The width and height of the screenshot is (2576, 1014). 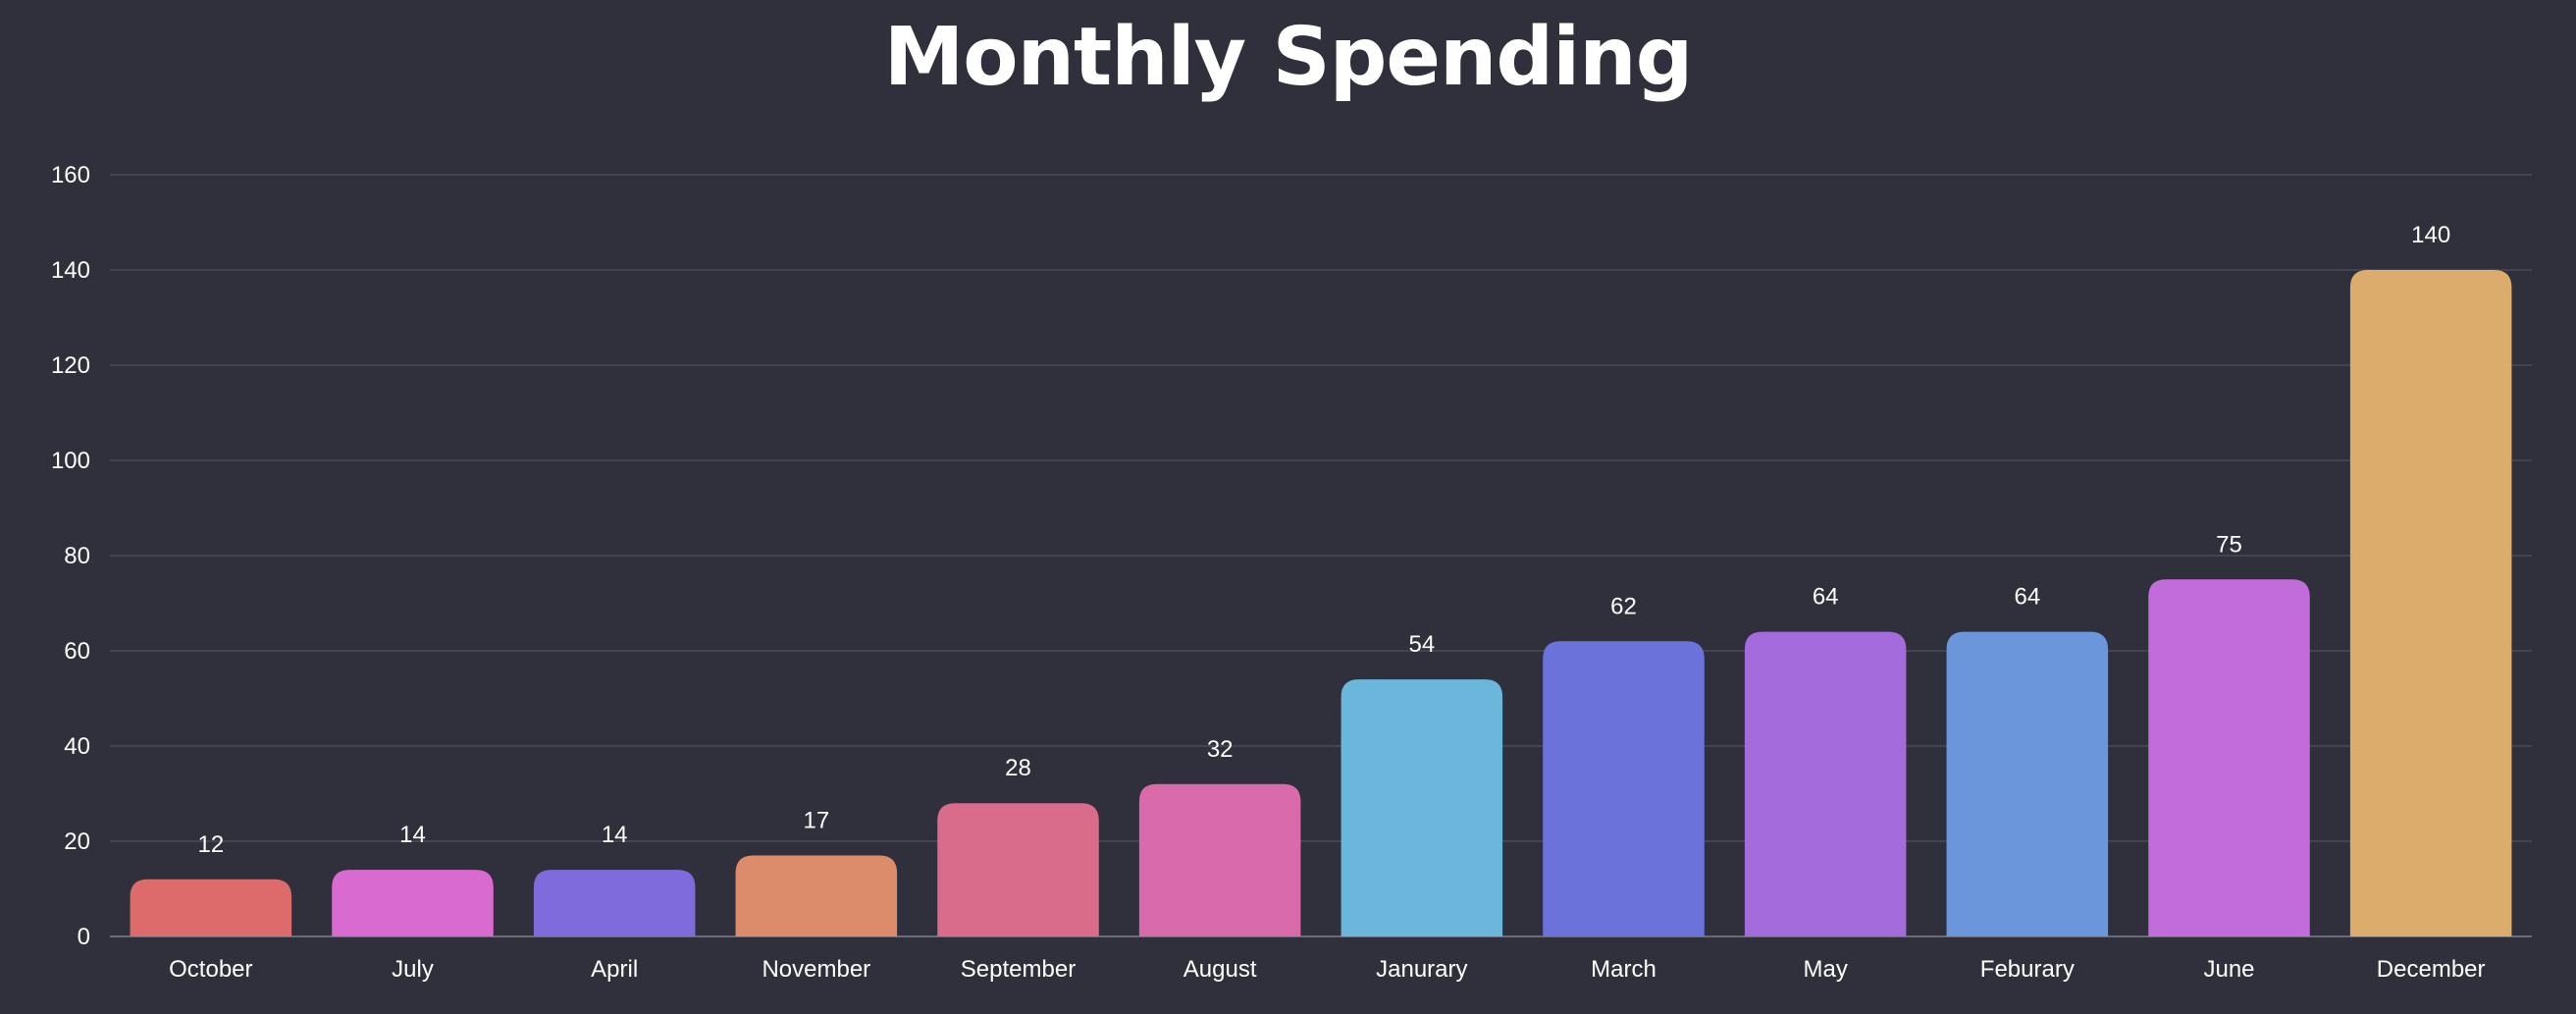 What do you see at coordinates (77, 746) in the screenshot?
I see `y-tick-label: 40` at bounding box center [77, 746].